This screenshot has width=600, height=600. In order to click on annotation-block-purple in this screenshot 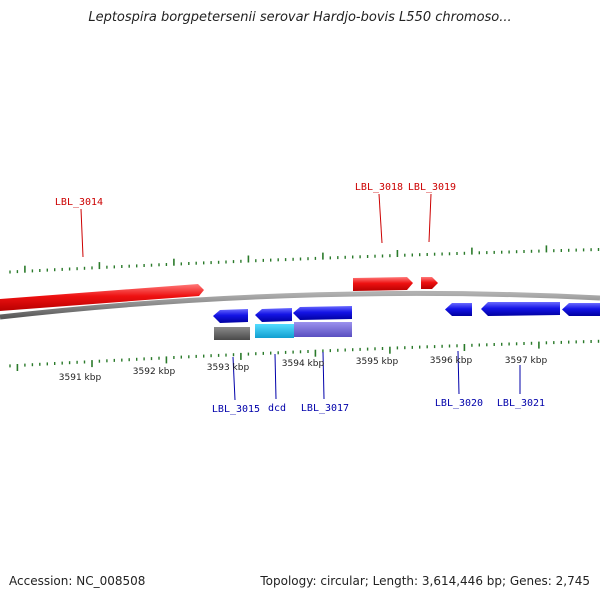, I will do `click(323, 329)`.